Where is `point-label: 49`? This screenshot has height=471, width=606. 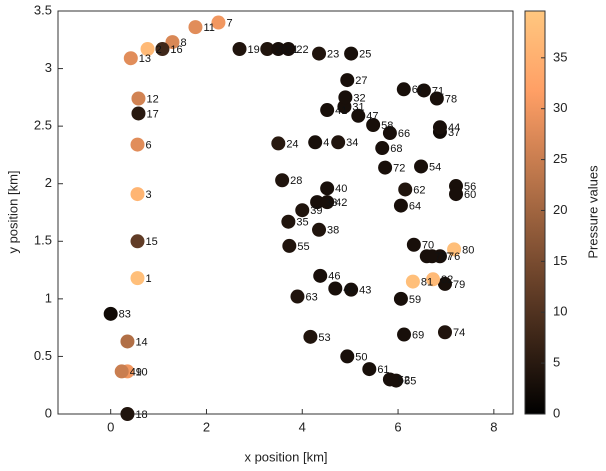
point-label: 49 is located at coordinates (136, 372).